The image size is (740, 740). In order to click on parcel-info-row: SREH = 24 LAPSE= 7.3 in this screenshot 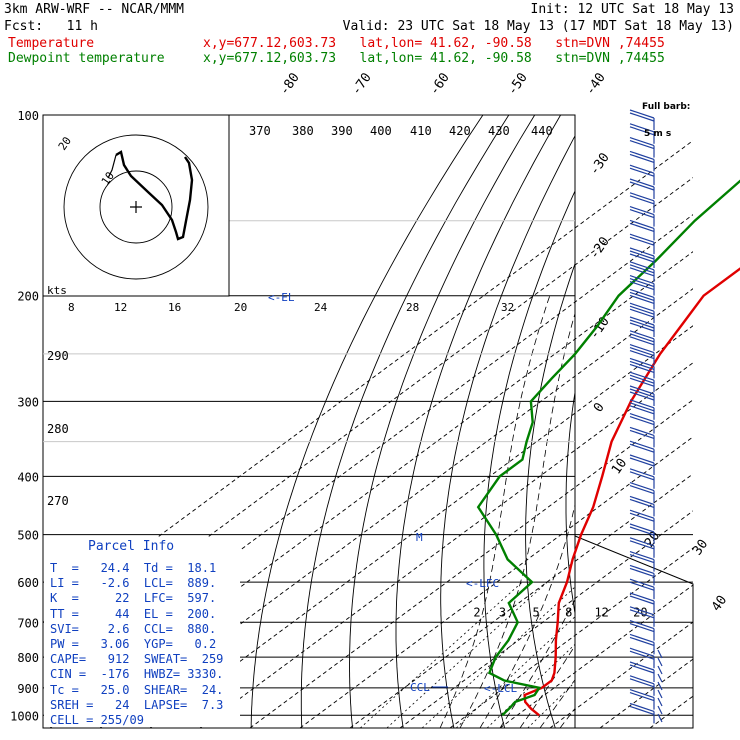, I will do `click(137, 704)`.